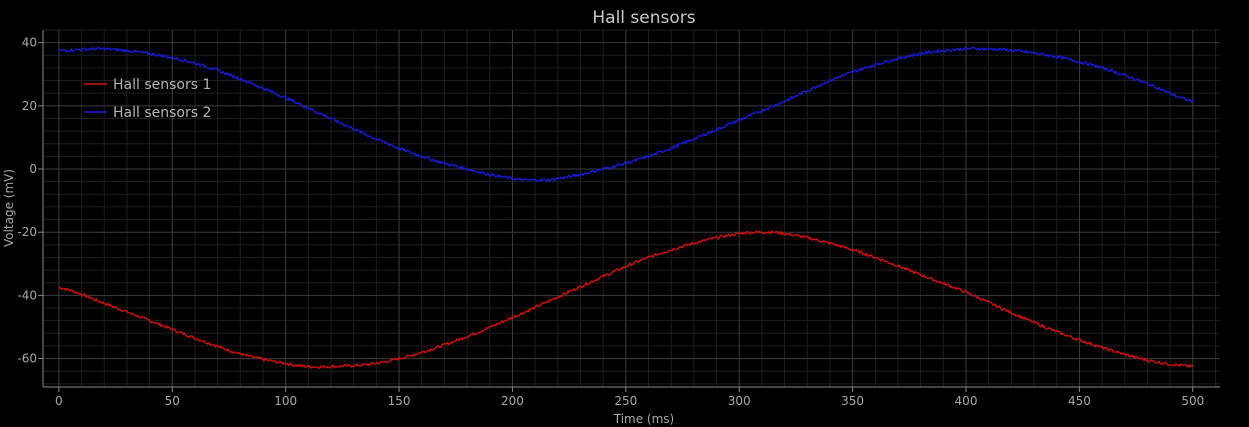  Describe the element at coordinates (625, 401) in the screenshot. I see `x-tick-label: 250` at that location.